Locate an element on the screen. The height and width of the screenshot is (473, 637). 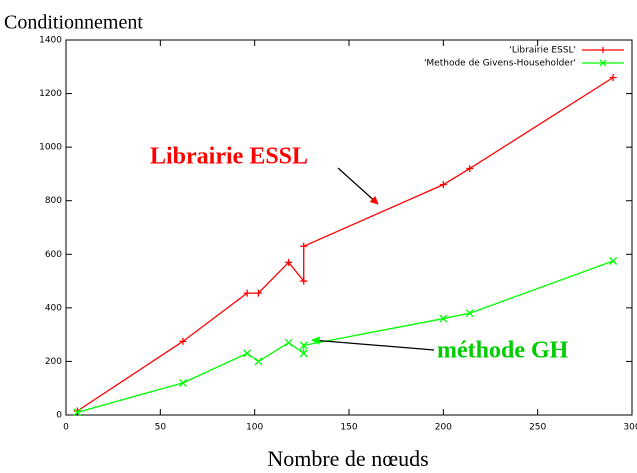
y-tick-label: 1200 is located at coordinates (50, 94).